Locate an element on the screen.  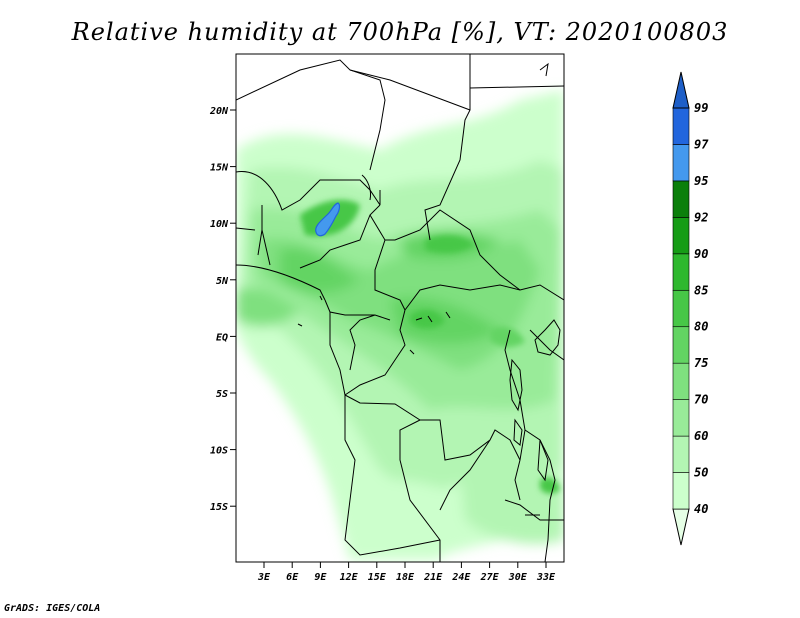
lon-tick-label: 18E is located at coordinates (405, 577).